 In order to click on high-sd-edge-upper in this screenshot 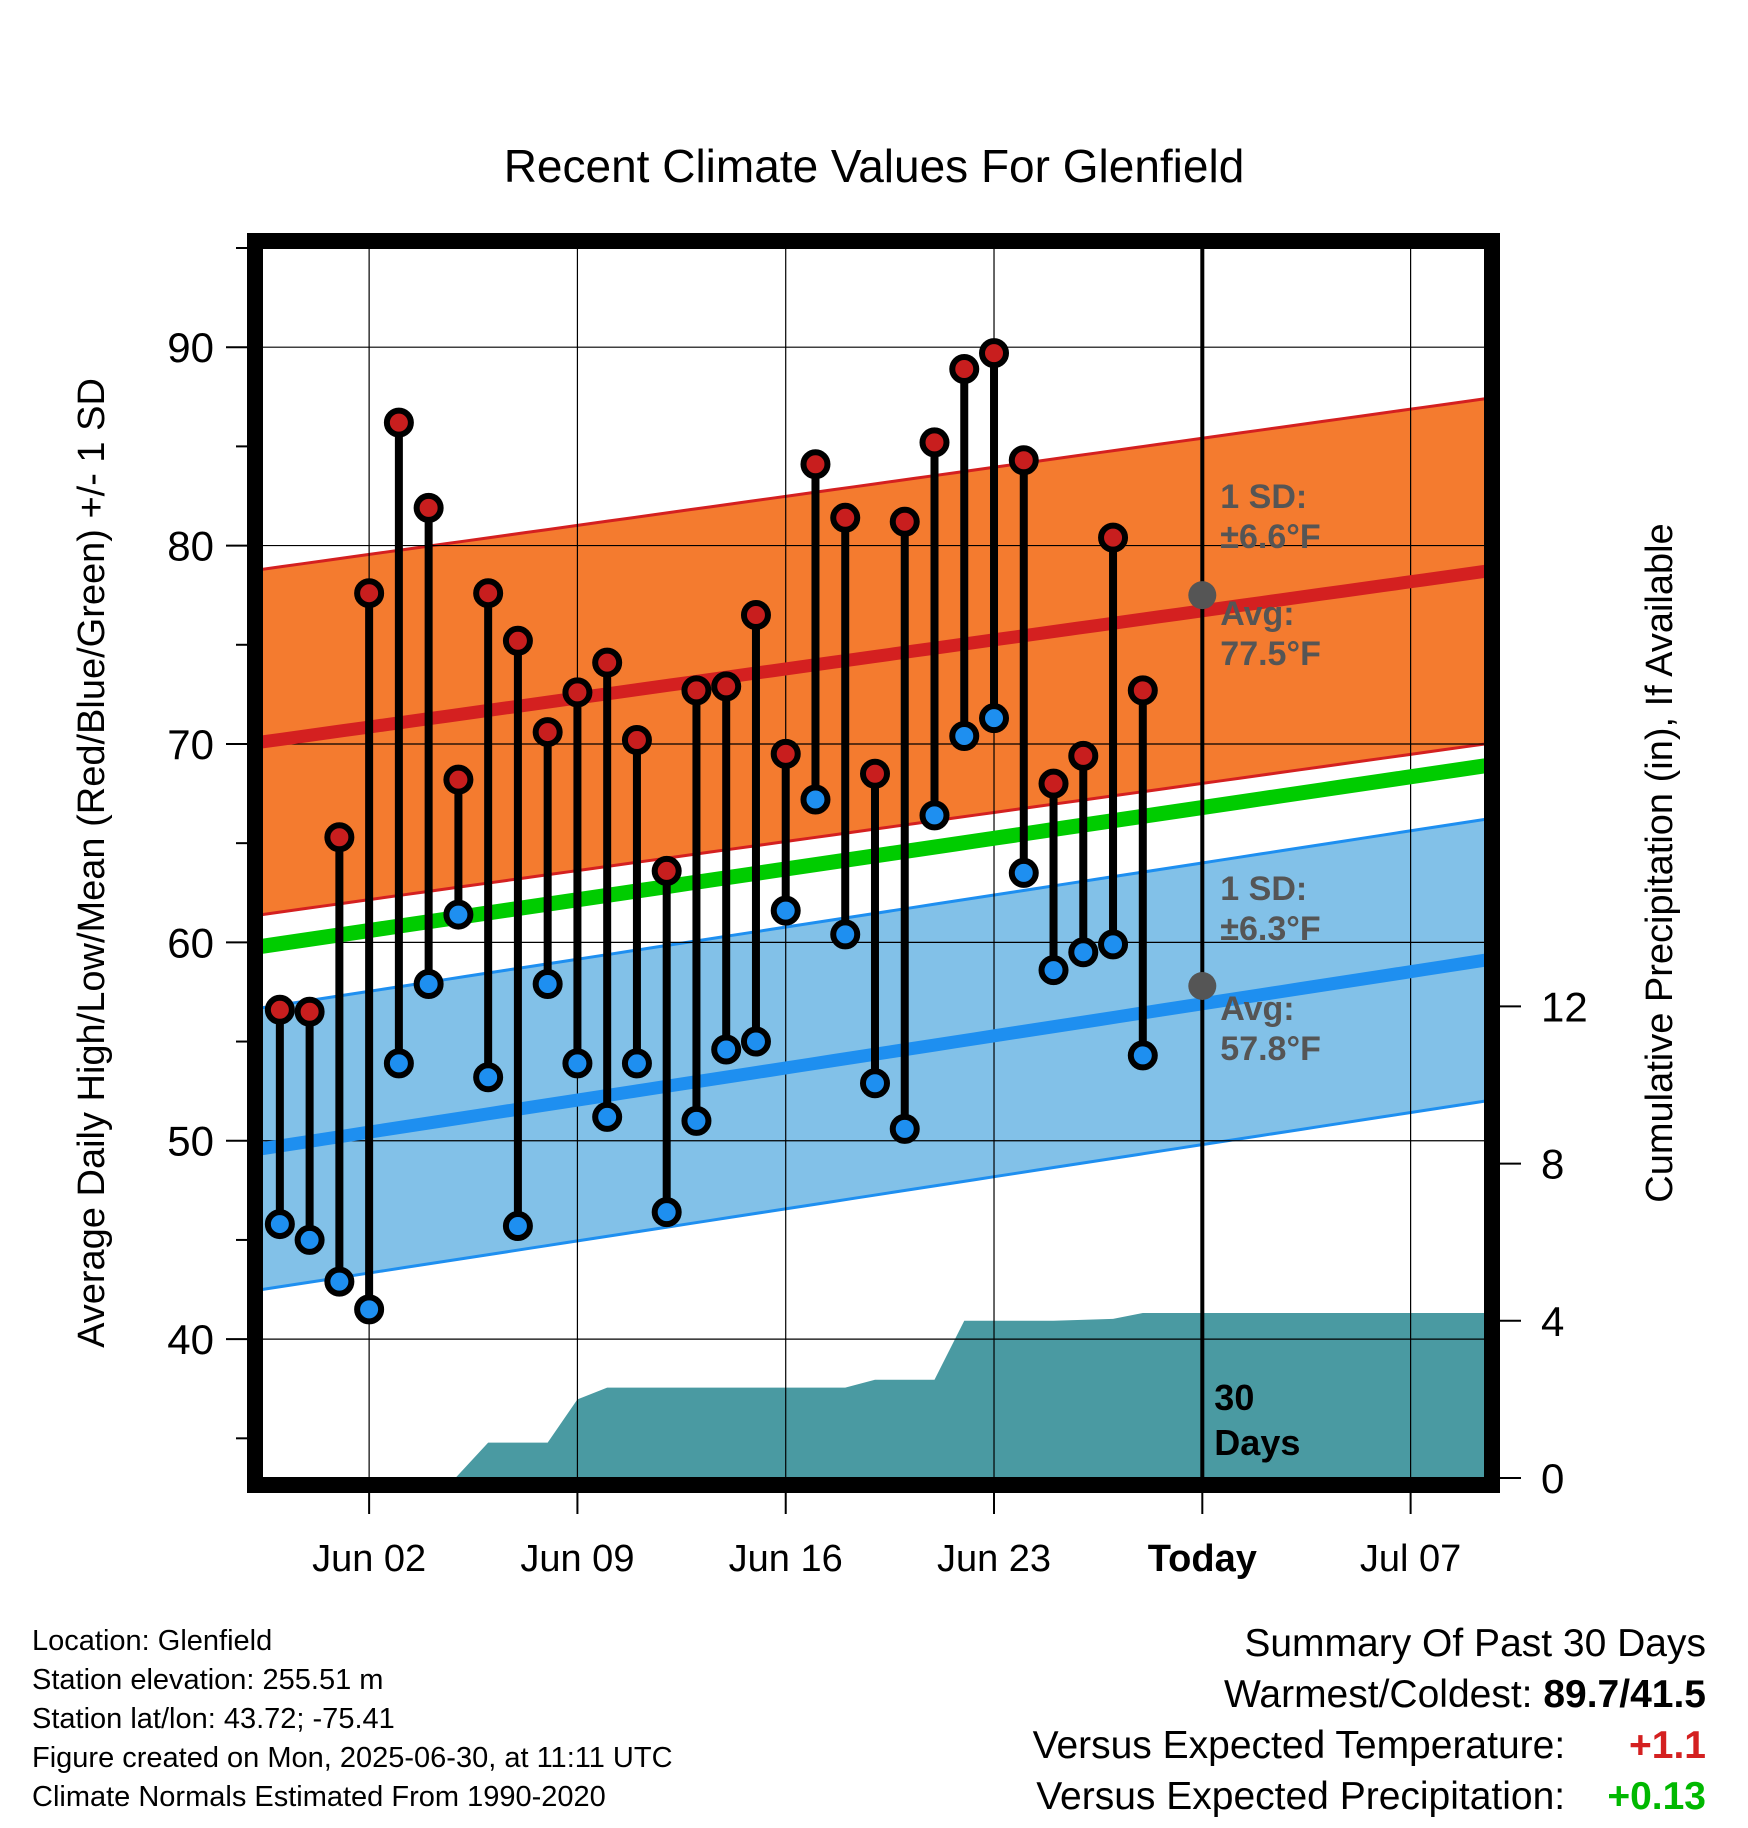, I will do `click(873, 484)`.